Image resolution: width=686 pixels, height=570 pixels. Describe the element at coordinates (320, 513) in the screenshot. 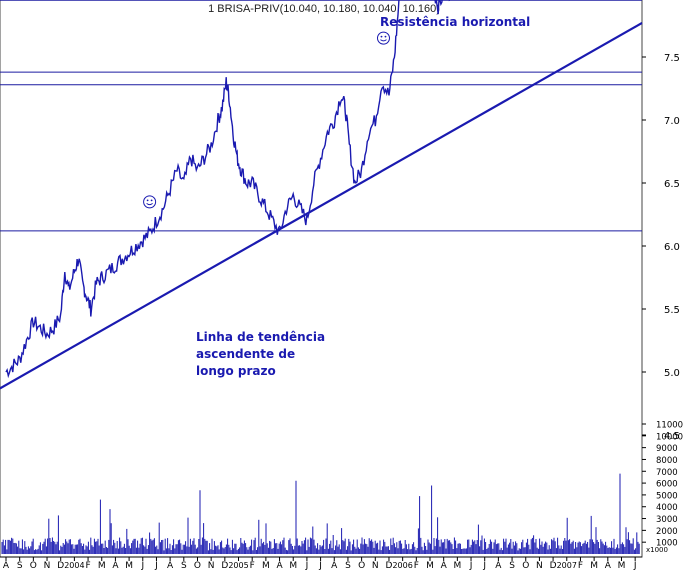

I see `volume-bars` at that location.